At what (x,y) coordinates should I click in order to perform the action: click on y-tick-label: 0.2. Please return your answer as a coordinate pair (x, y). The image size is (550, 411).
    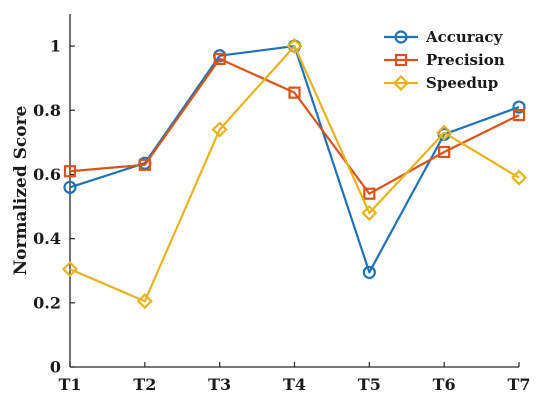
    Looking at the image, I should click on (47, 302).